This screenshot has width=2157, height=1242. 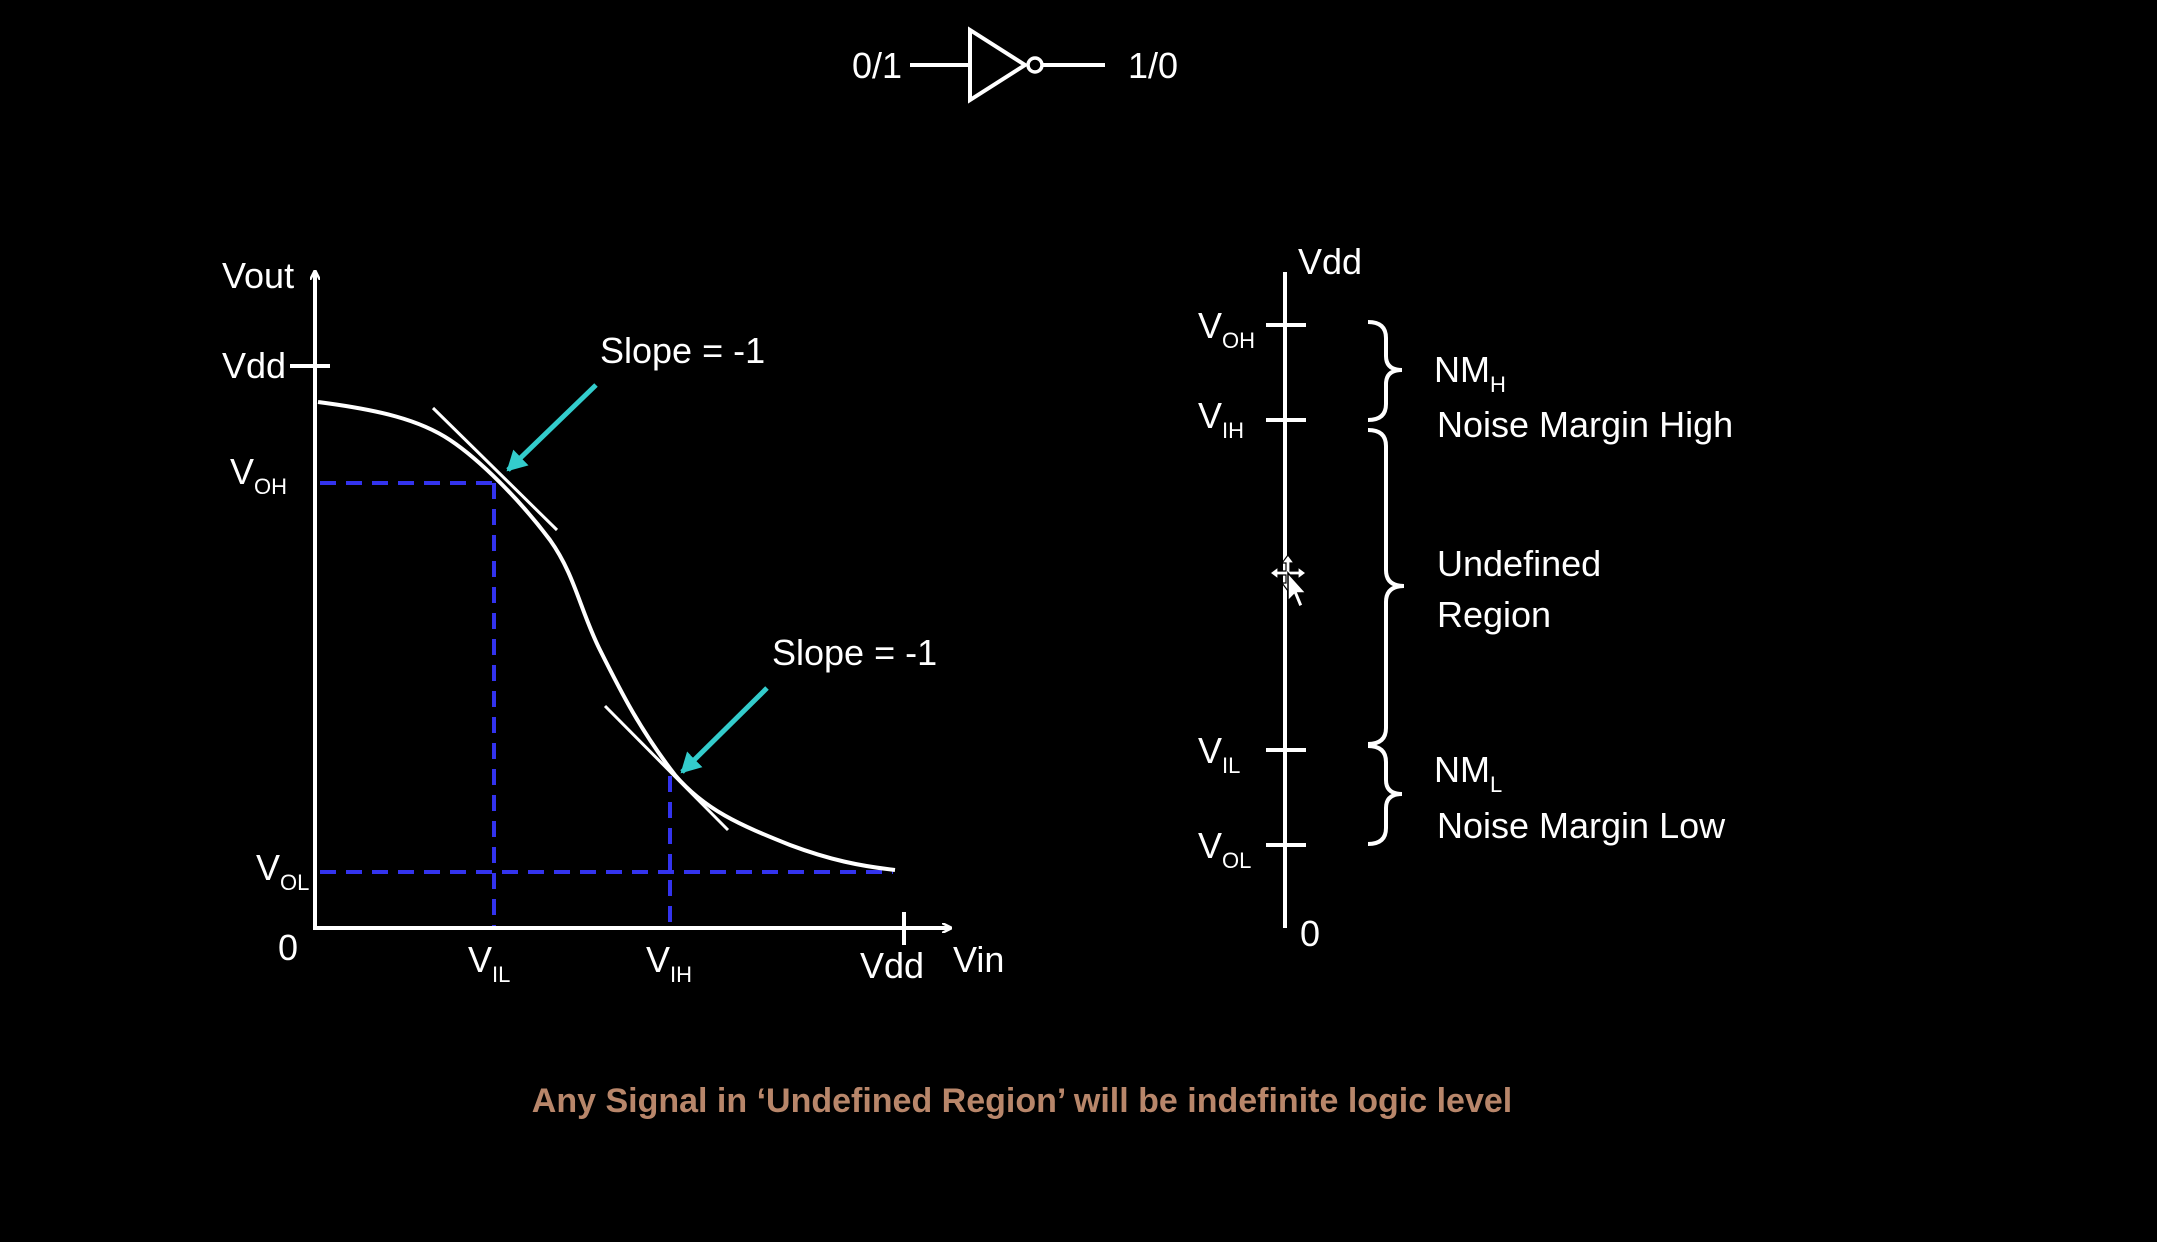 What do you see at coordinates (1224, 849) in the screenshot?
I see `scale-vol-label: VOL` at bounding box center [1224, 849].